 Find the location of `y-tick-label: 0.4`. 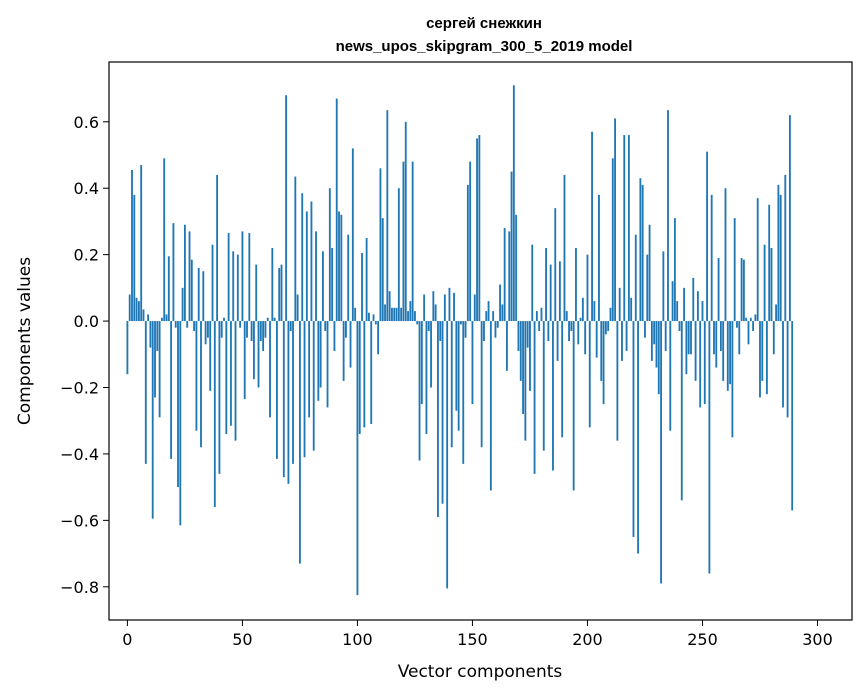

y-tick-label: 0.4 is located at coordinates (86, 188).